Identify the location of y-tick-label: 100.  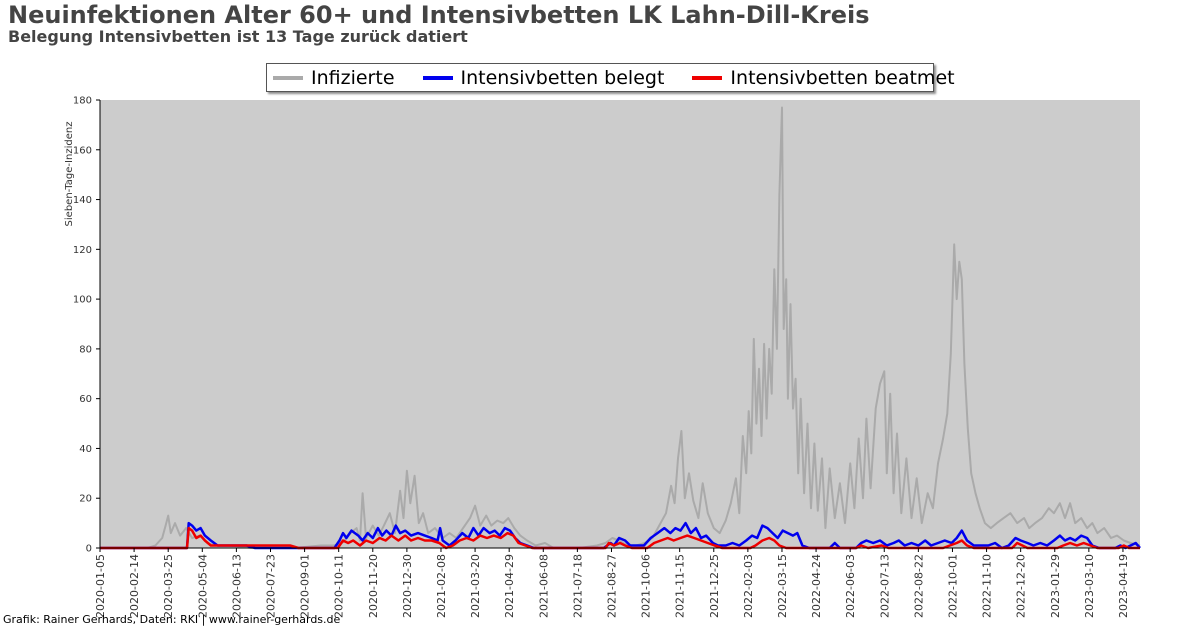
(82, 300).